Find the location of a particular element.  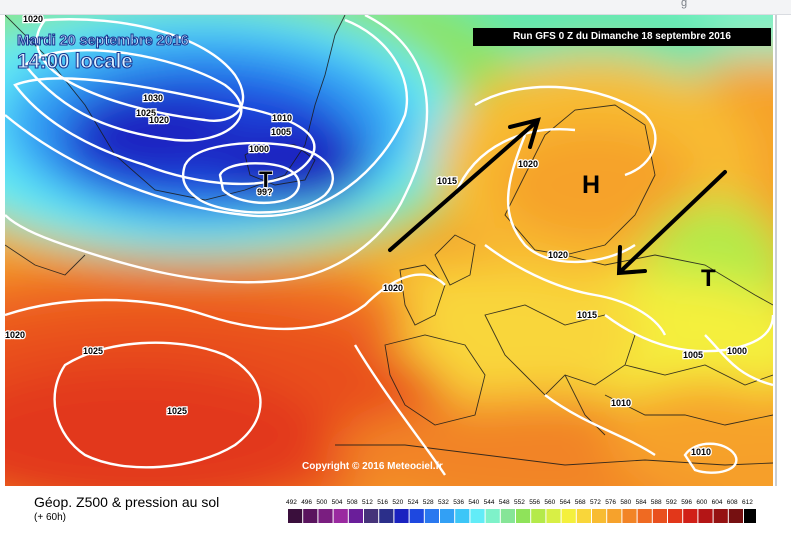

scale-tick-label: 548 is located at coordinates (504, 502).